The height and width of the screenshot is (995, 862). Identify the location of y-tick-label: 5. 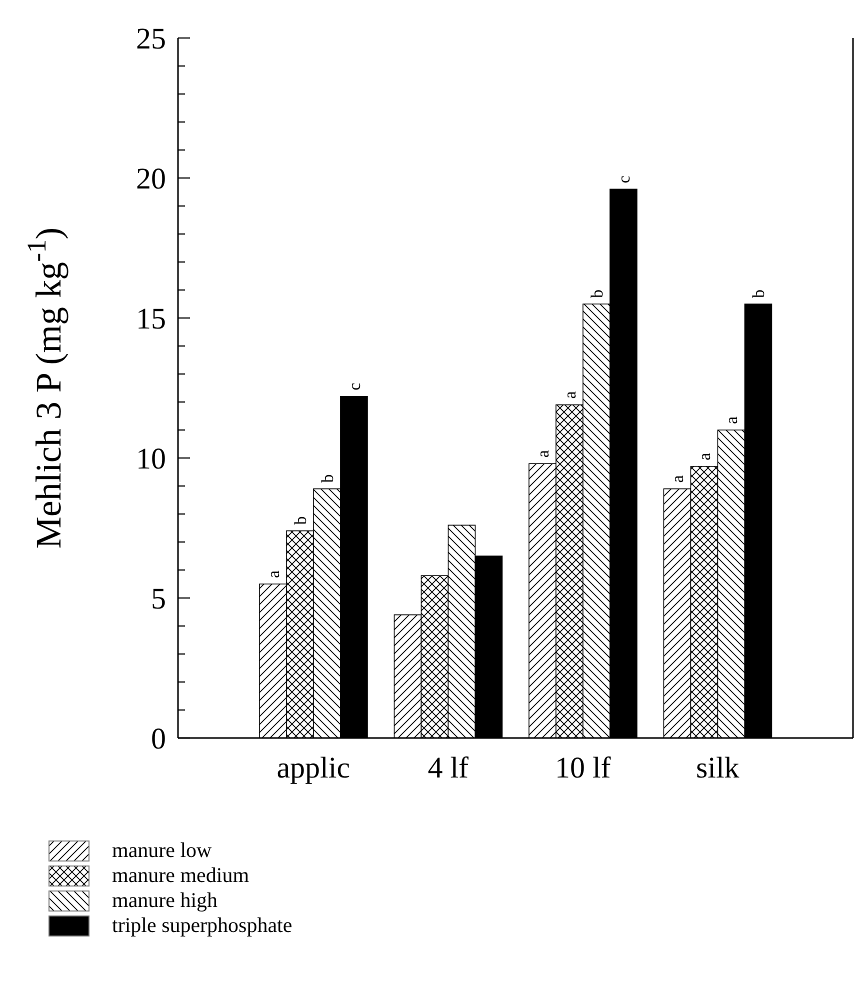
(158, 599).